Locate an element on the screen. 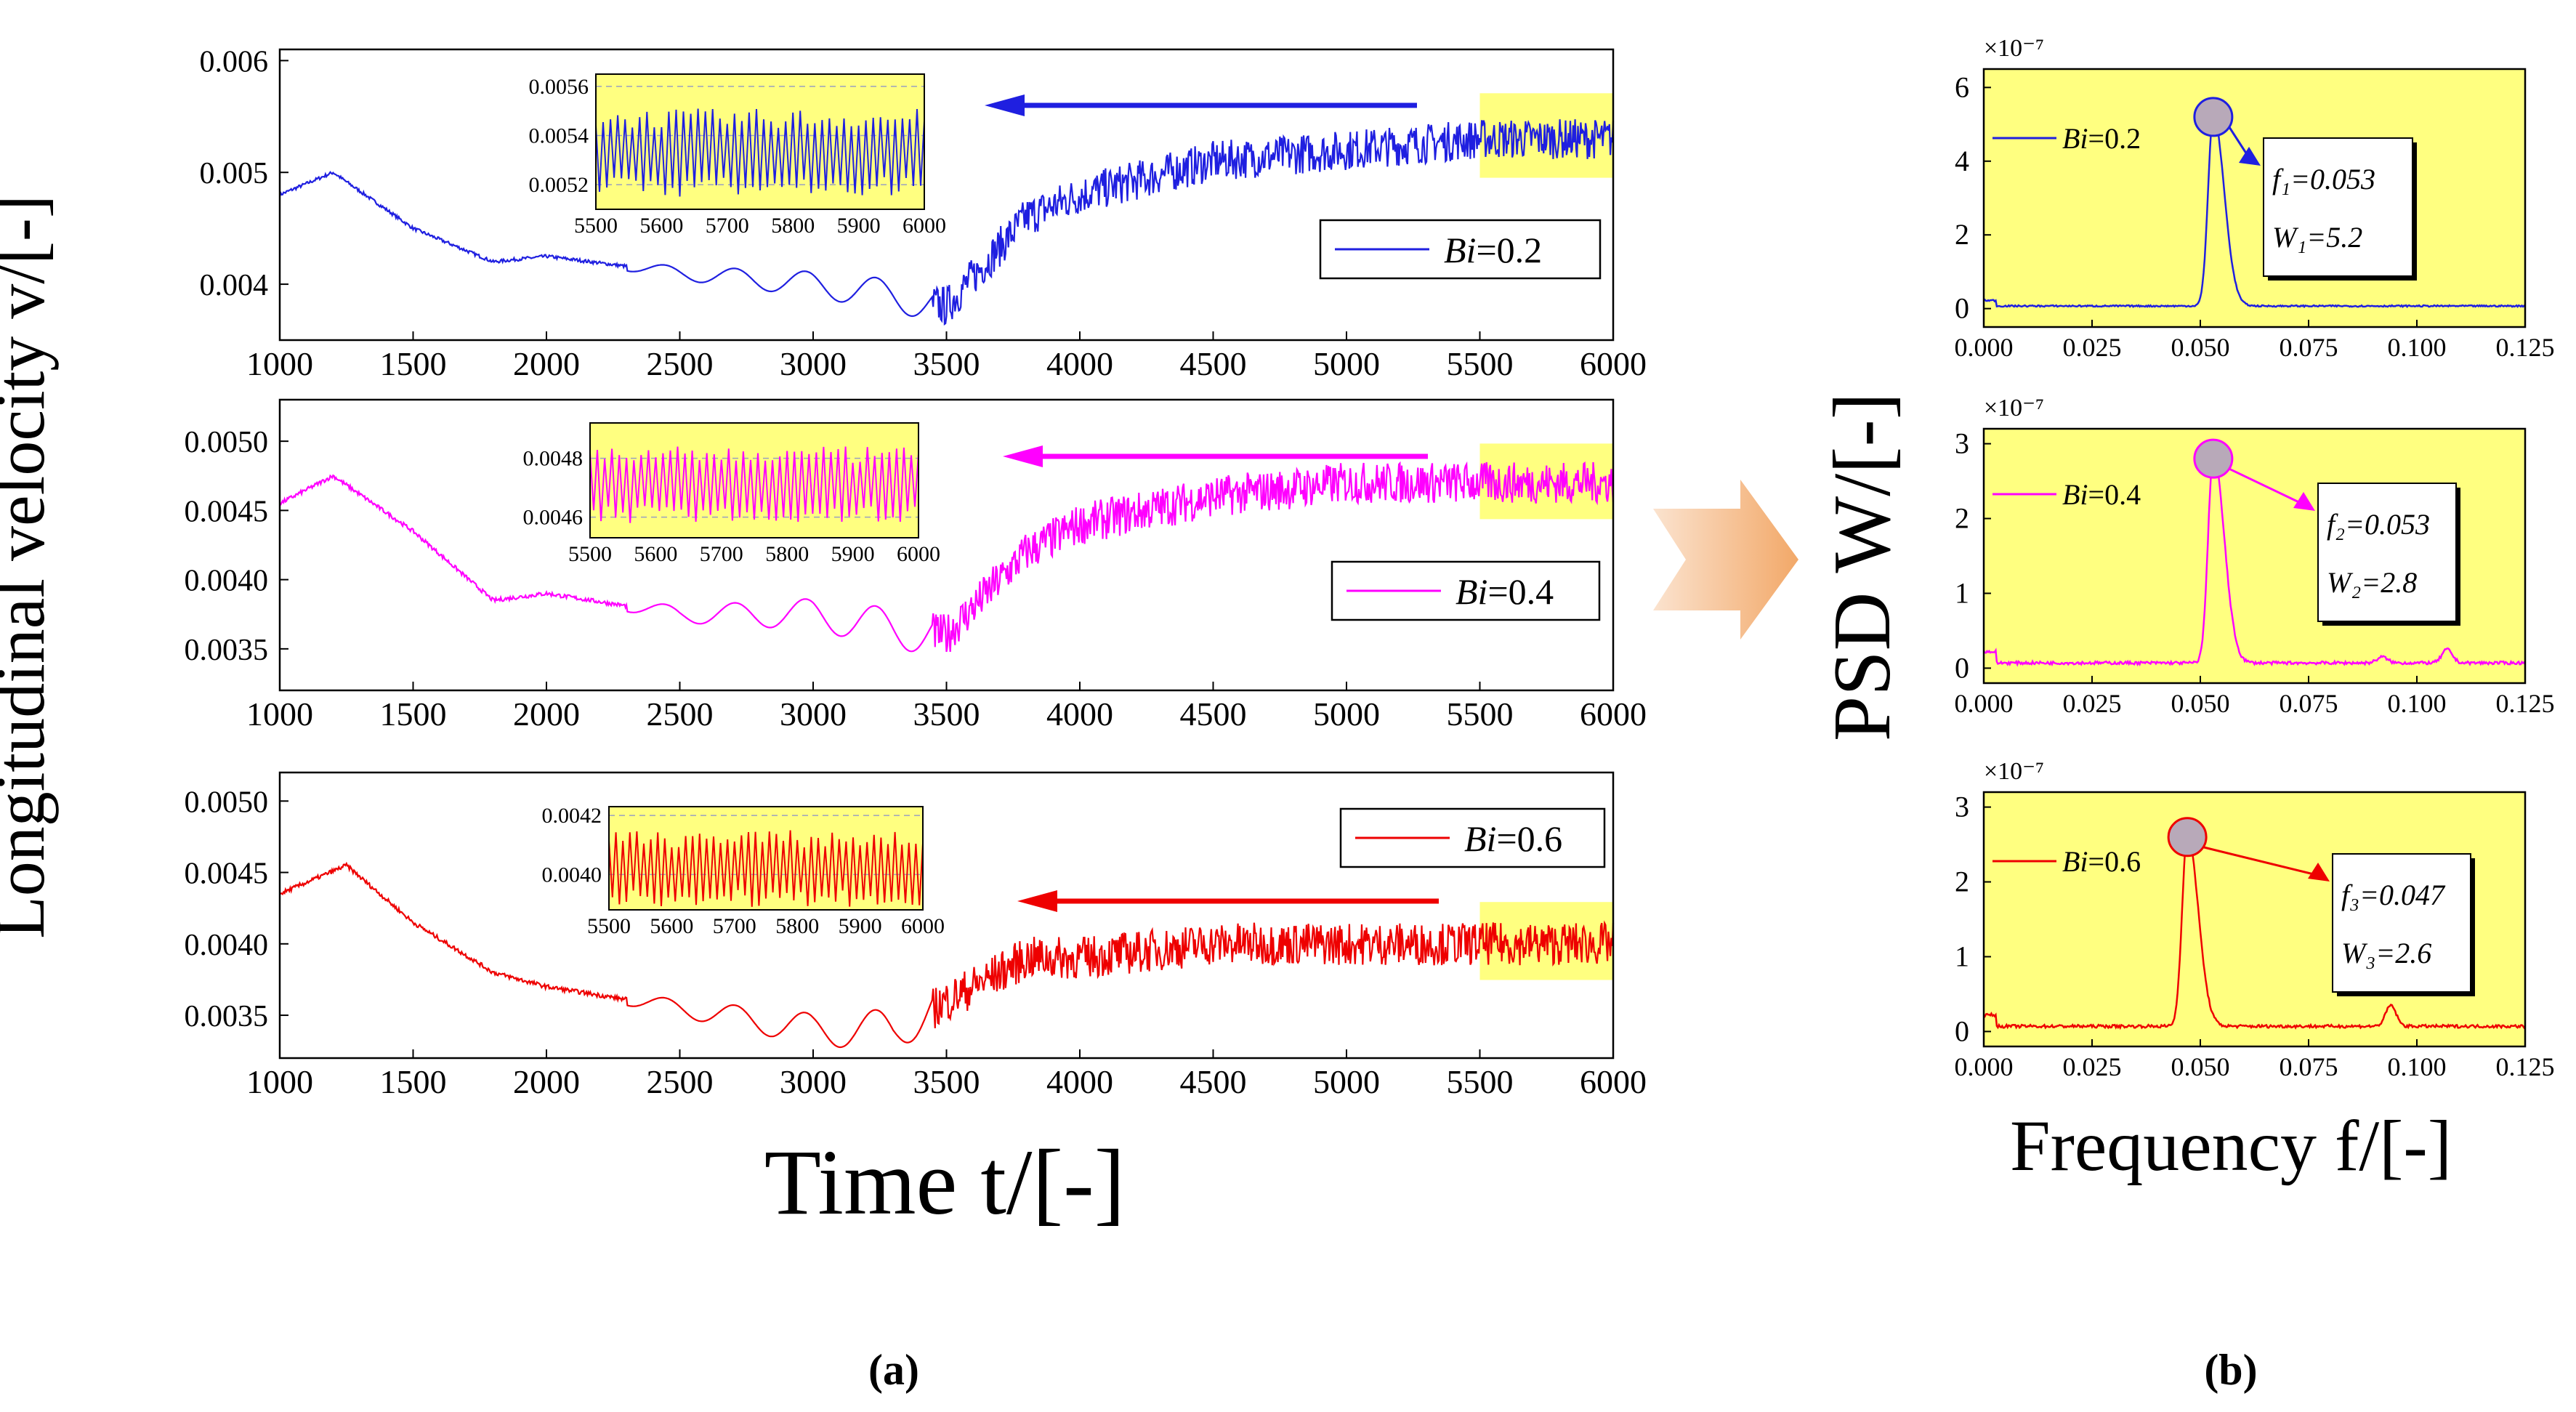  psd-ylabel: PSD W/[-] is located at coordinates (1862, 566).